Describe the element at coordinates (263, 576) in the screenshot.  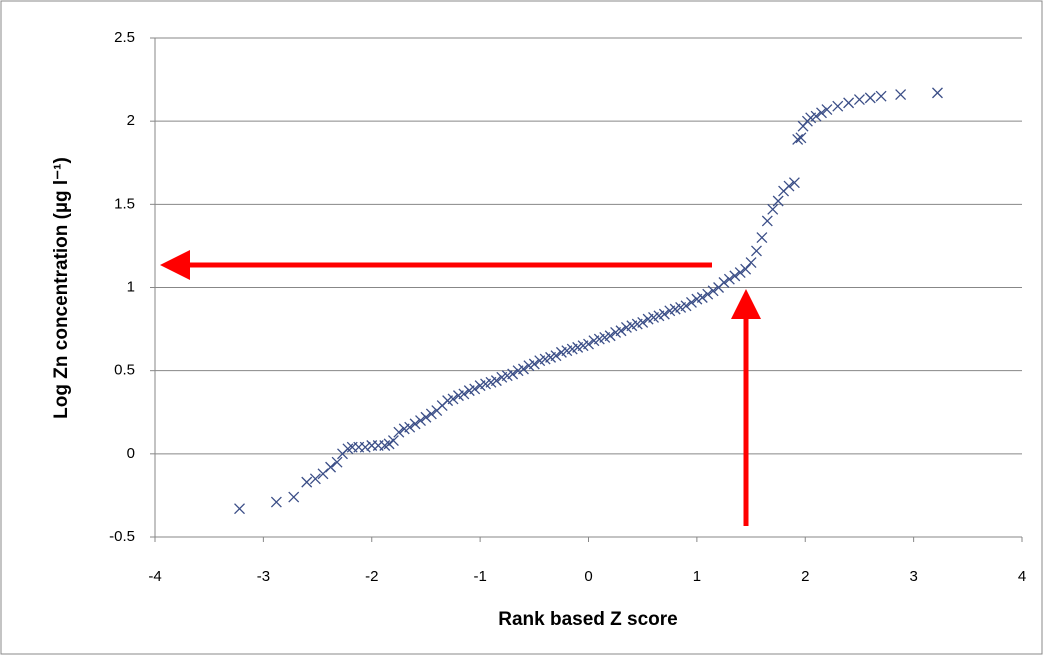
I see `x-tick-label: -3` at that location.